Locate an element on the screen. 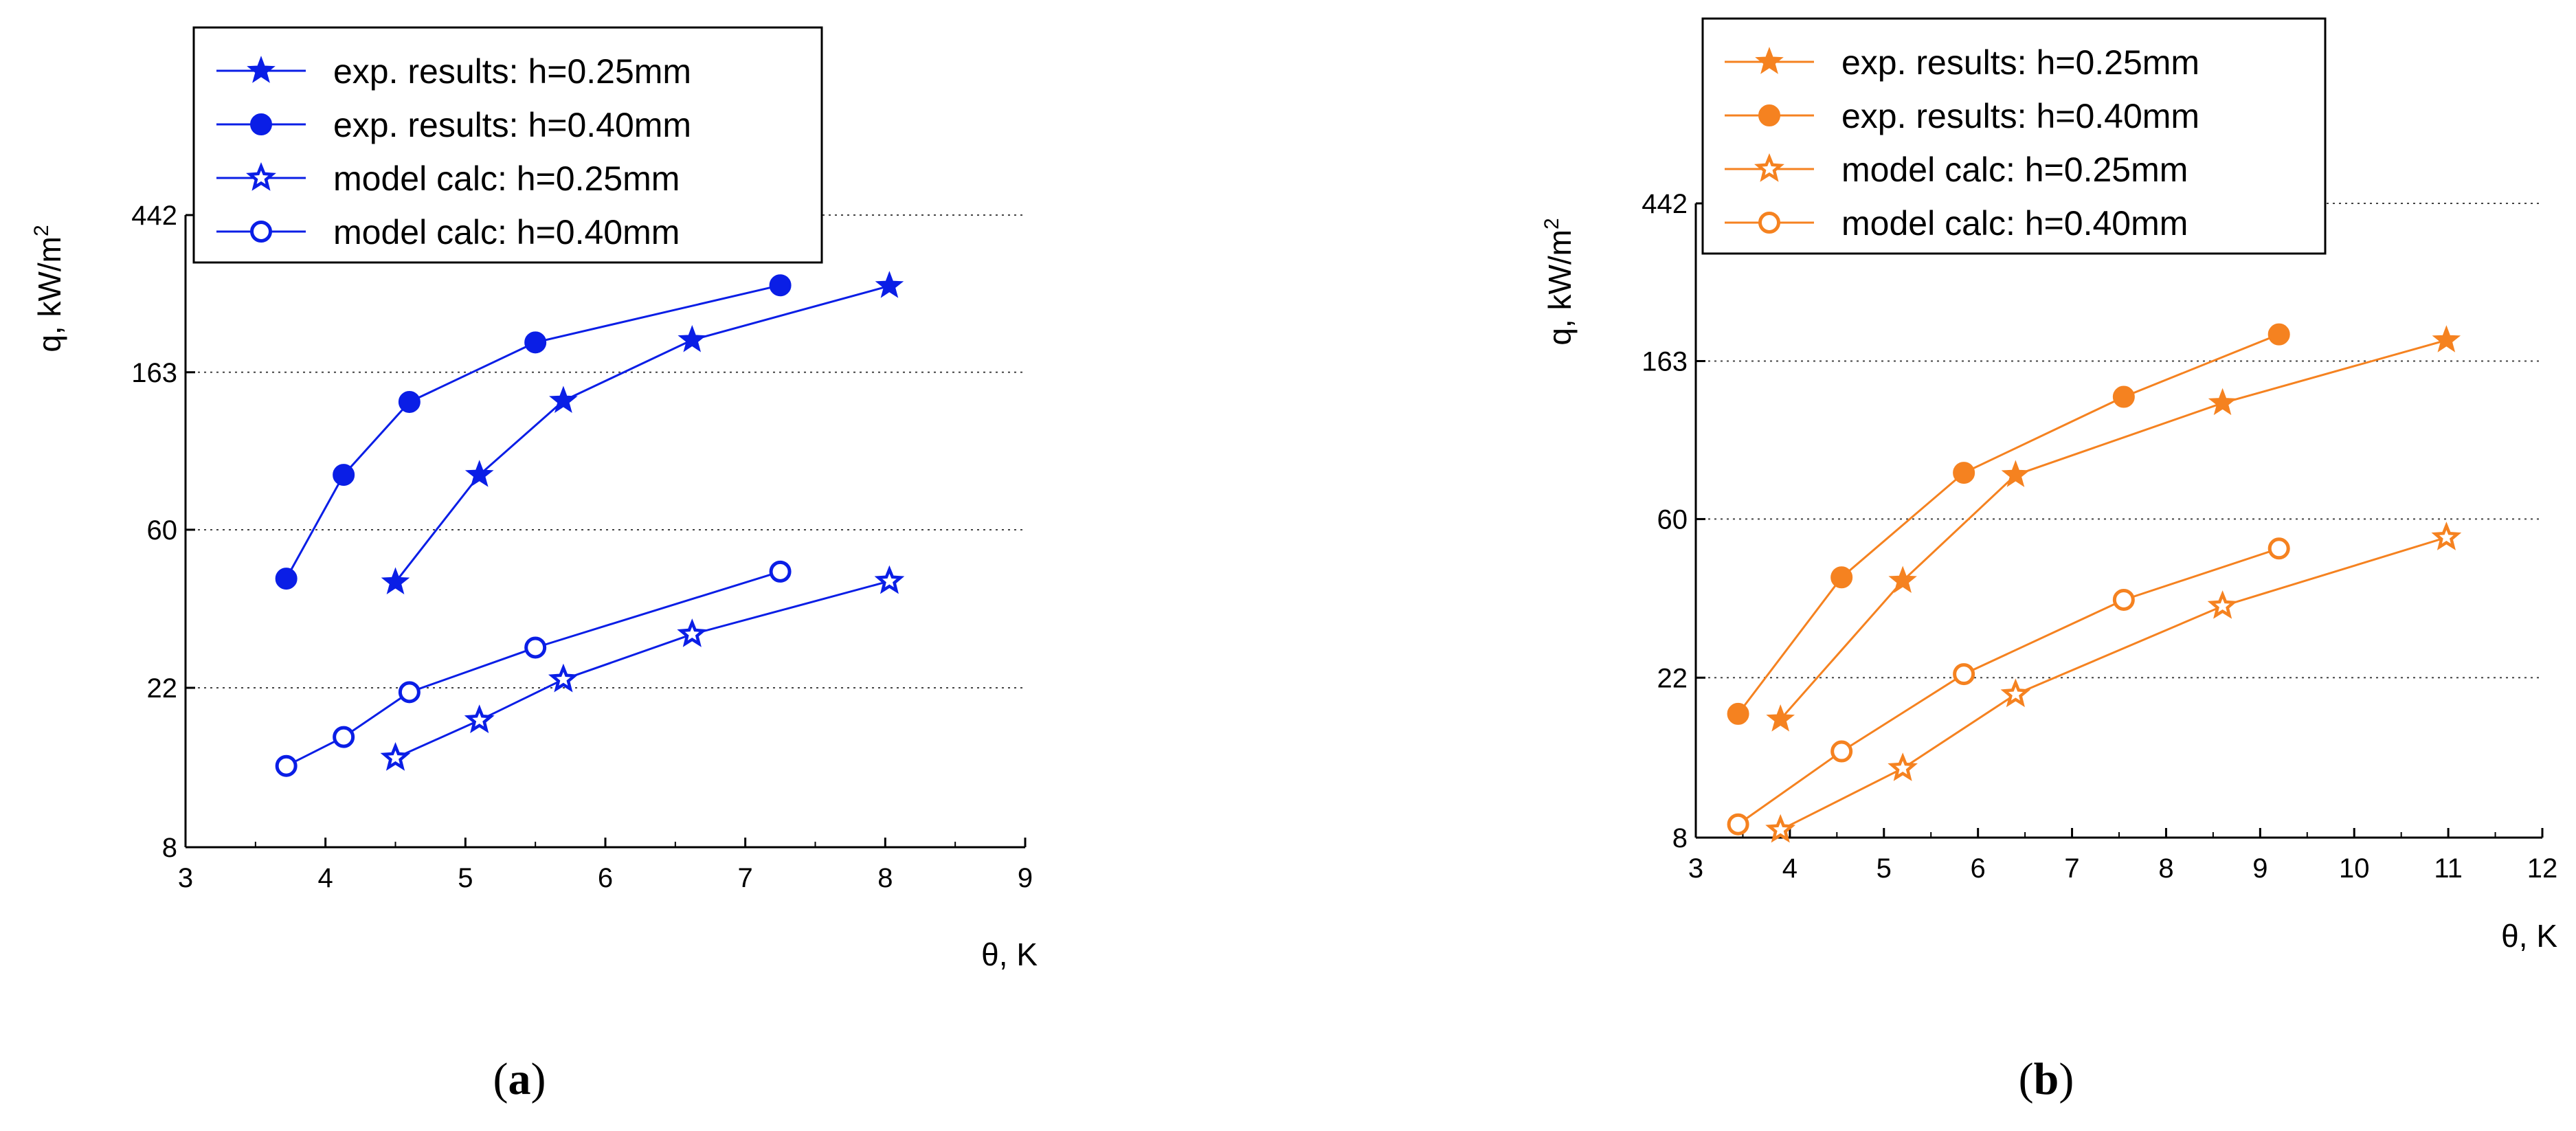  x-tick-label: 6 is located at coordinates (605, 878).